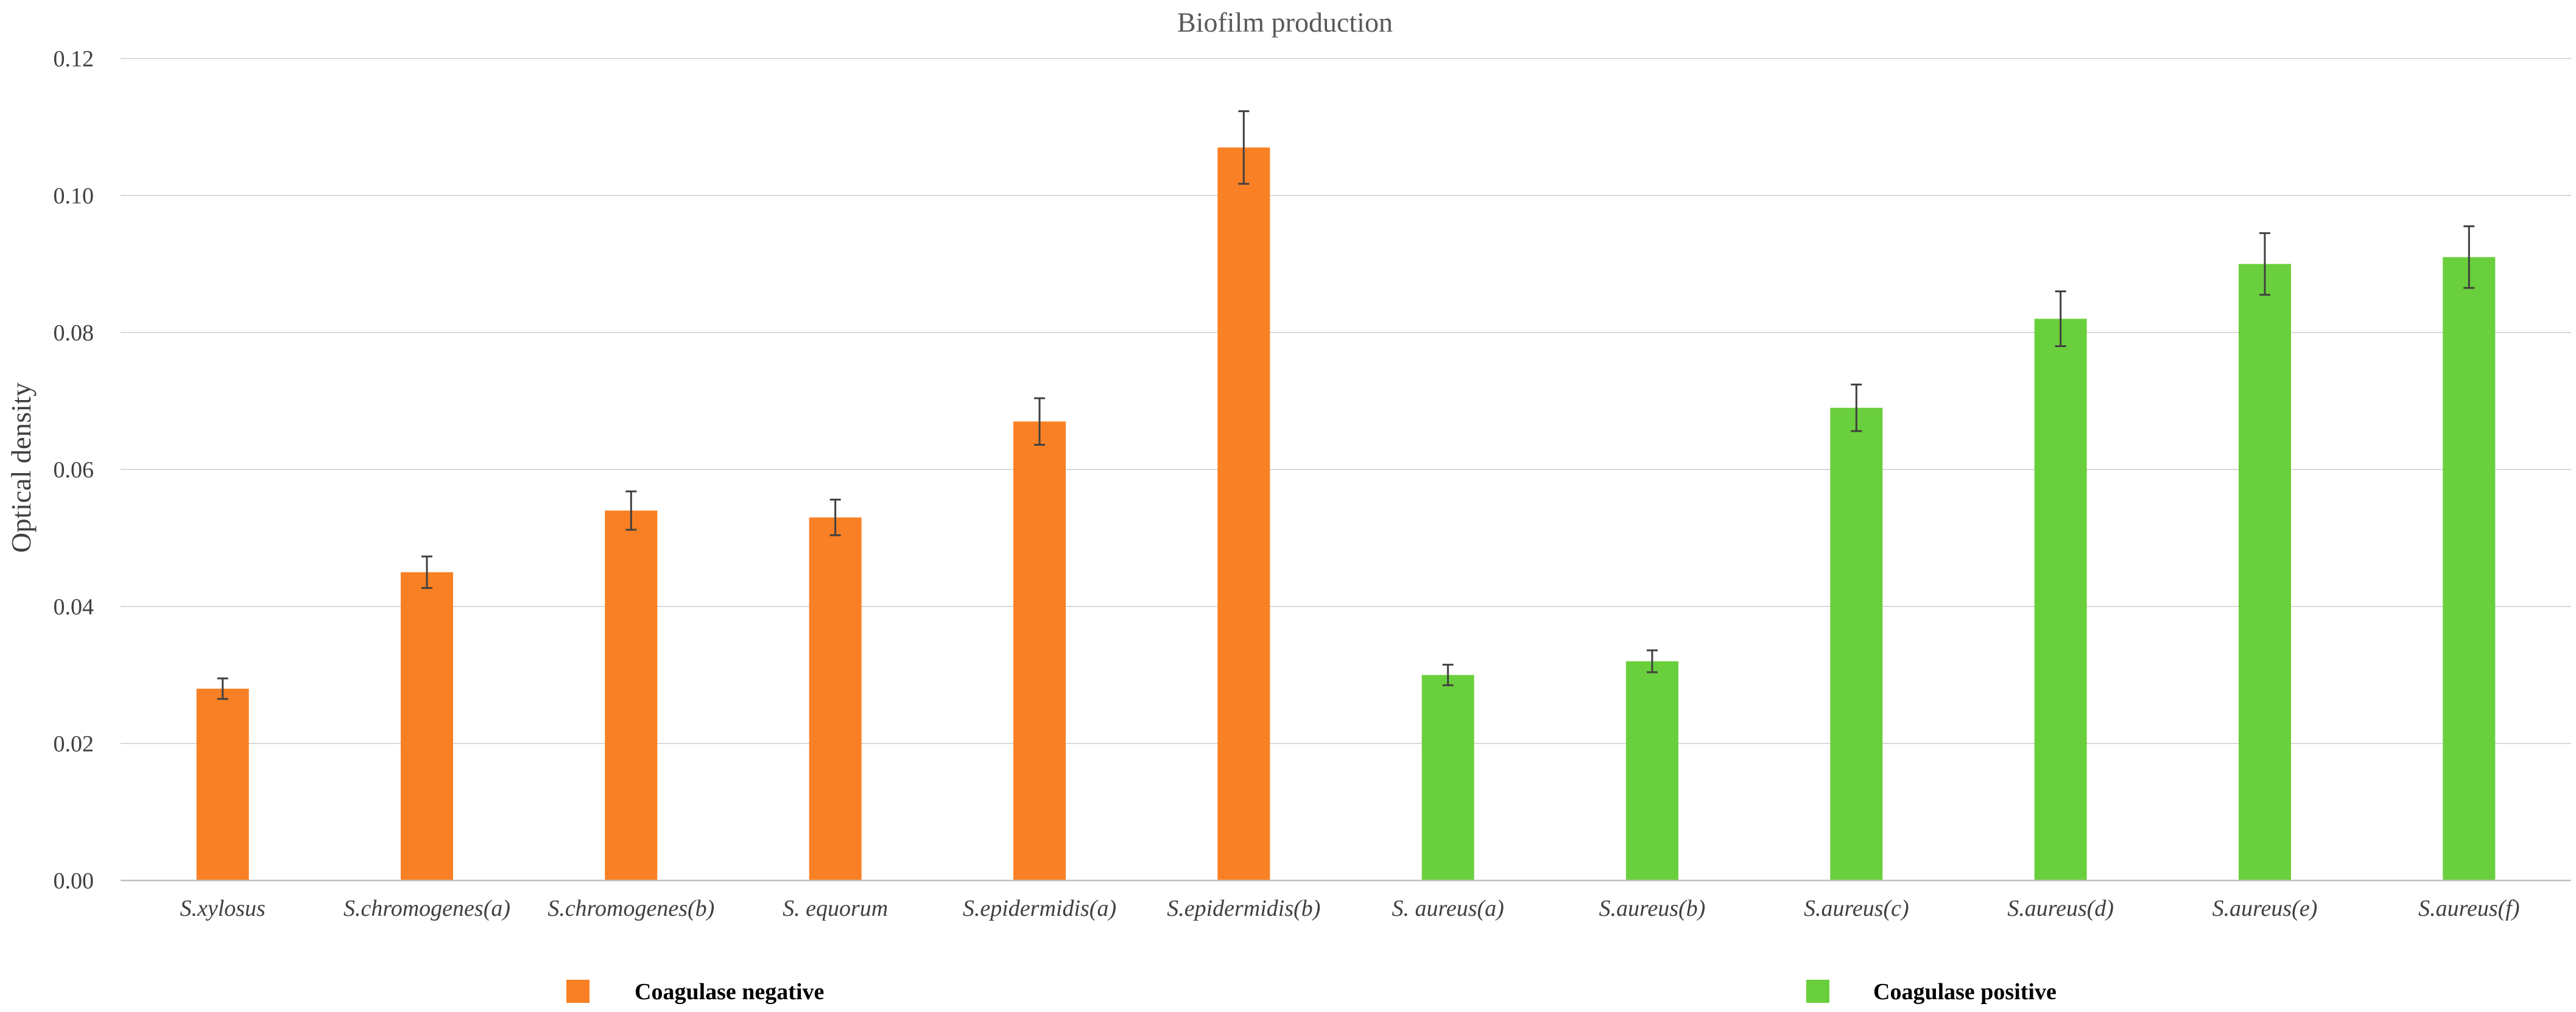 The image size is (2576, 1012). I want to click on x-tick-label: S.xylosus, so click(222, 908).